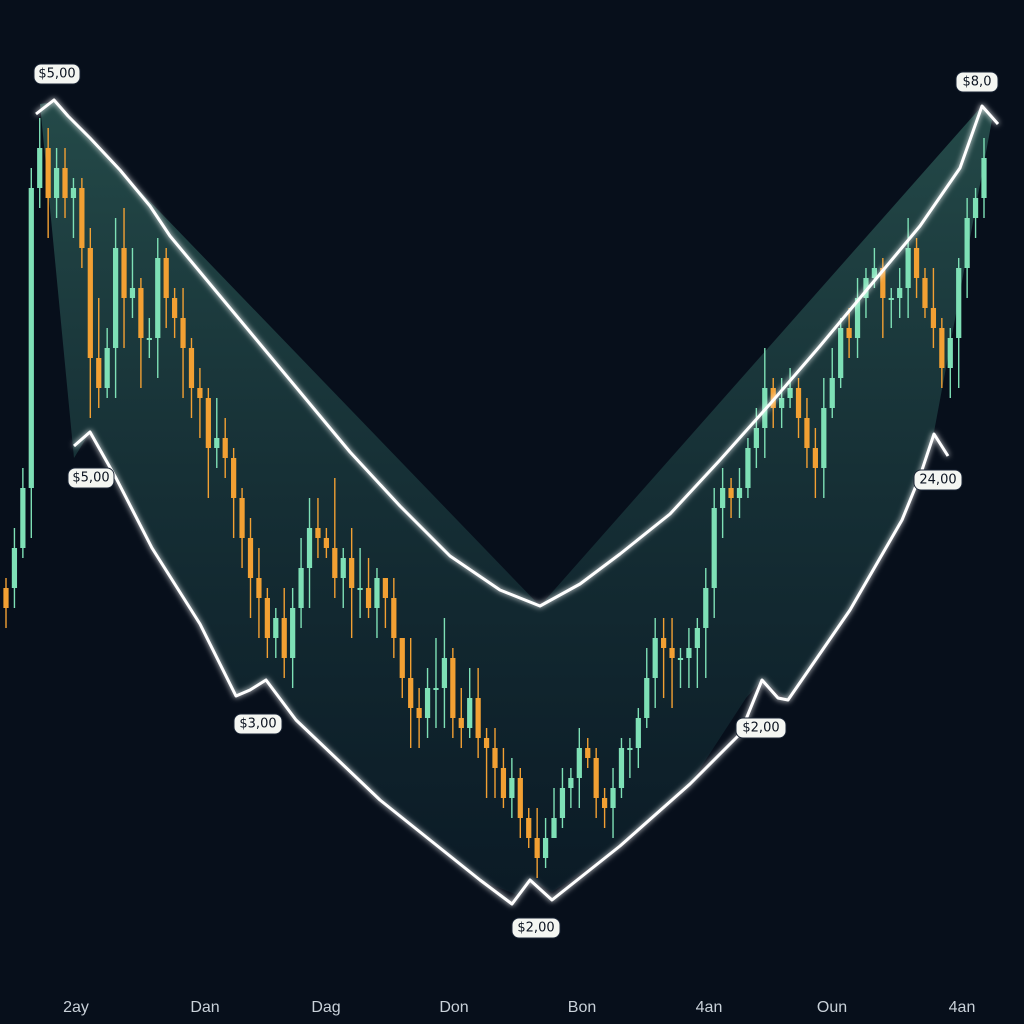 Image resolution: width=1024 pixels, height=1024 pixels. What do you see at coordinates (76, 1007) in the screenshot?
I see `x-tick-label: 2ay` at bounding box center [76, 1007].